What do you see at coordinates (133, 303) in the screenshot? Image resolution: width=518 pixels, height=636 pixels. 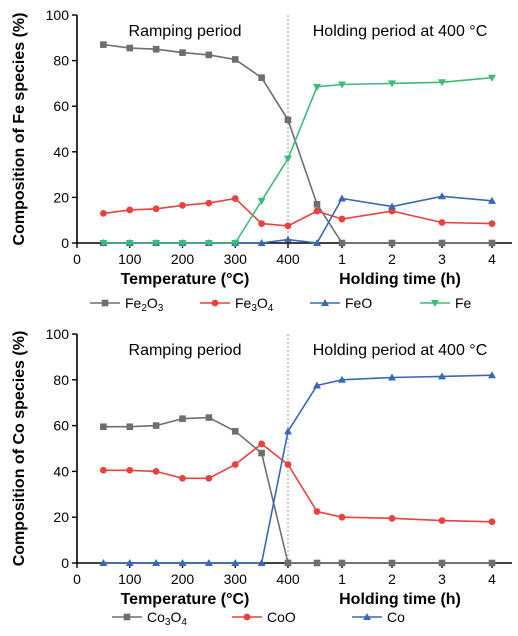 I see `legend-text-part: Fe` at bounding box center [133, 303].